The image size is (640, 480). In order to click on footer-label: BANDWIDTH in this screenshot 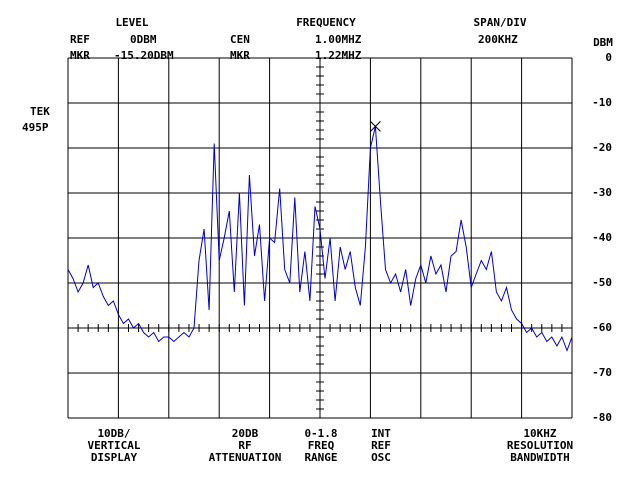, I will do `click(540, 457)`.